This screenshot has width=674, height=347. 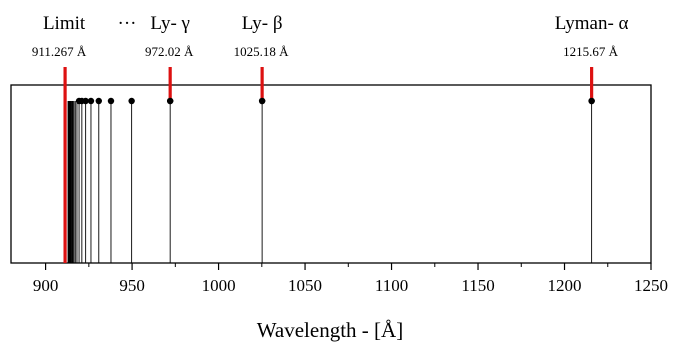 I want to click on lyman-beta-wavelength-label: 1025.18 Å, so click(x=262, y=51).